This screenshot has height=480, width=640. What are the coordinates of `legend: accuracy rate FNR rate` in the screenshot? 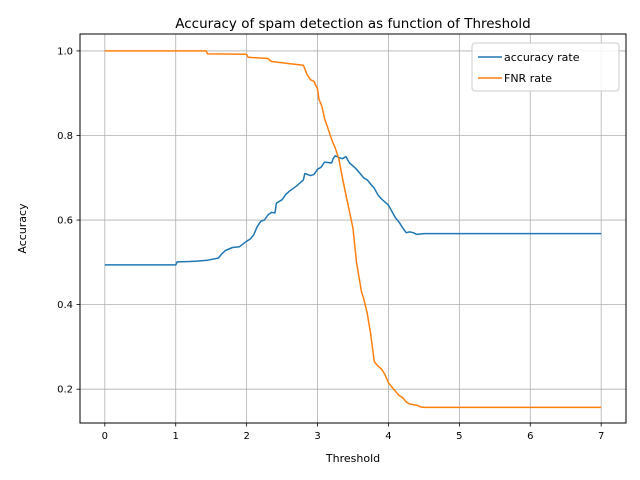 It's located at (545, 67).